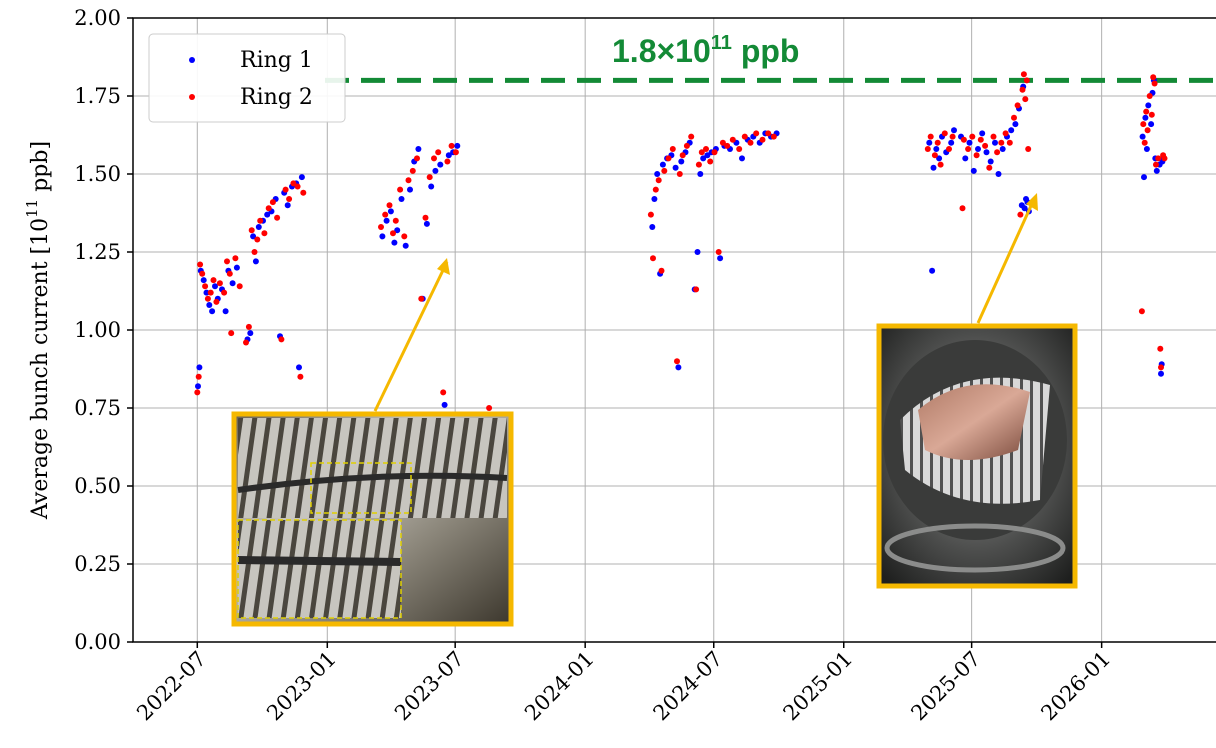 This screenshot has width=1216, height=748. What do you see at coordinates (247, 78) in the screenshot?
I see `legend: Ring 1 Ring 2` at bounding box center [247, 78].